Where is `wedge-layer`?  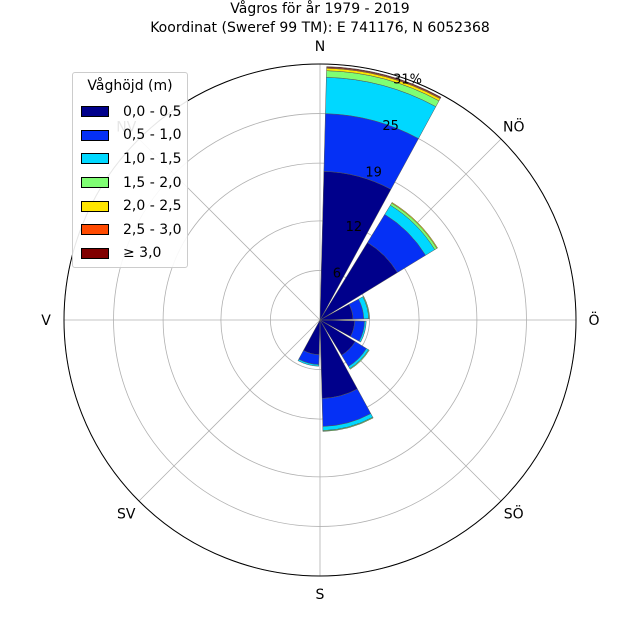
wedge-layer is located at coordinates (369, 249).